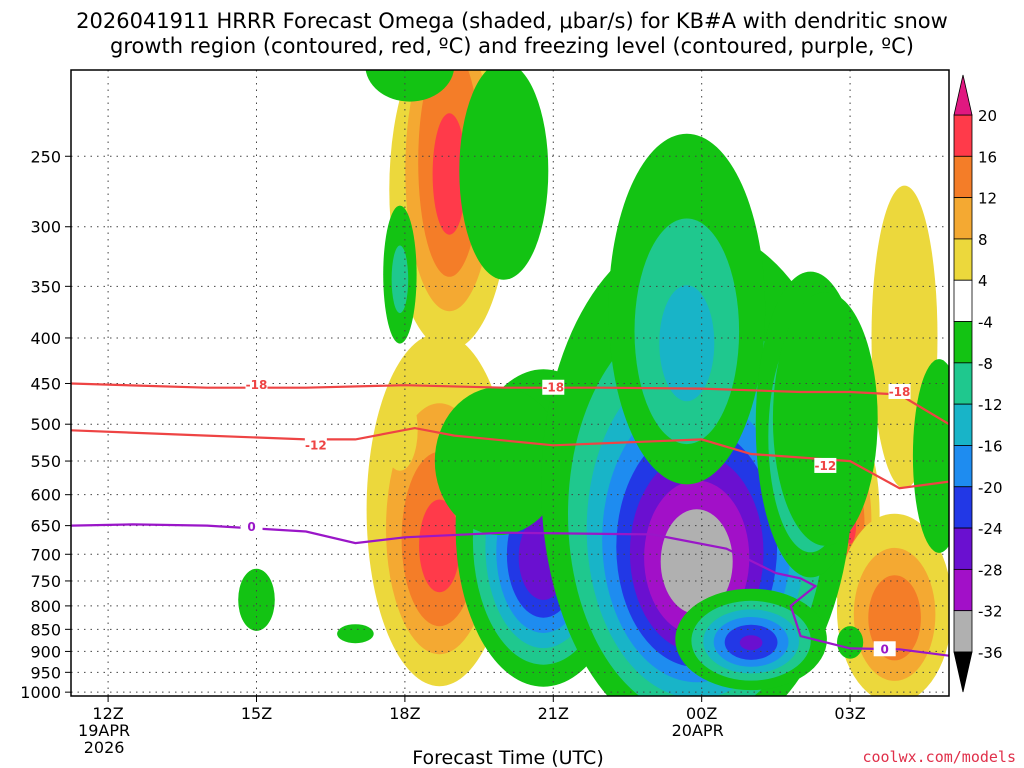 The image size is (1024, 768). I want to click on y-tick-label: 750, so click(45, 581).